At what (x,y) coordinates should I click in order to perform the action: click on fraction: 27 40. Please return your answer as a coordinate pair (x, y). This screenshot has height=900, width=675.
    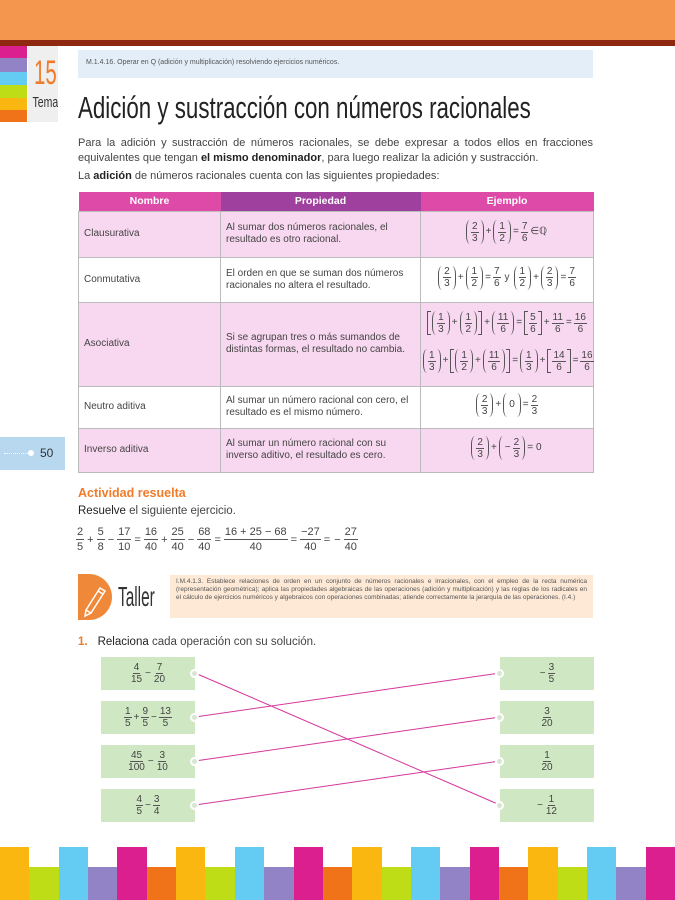
    Looking at the image, I should click on (350, 539).